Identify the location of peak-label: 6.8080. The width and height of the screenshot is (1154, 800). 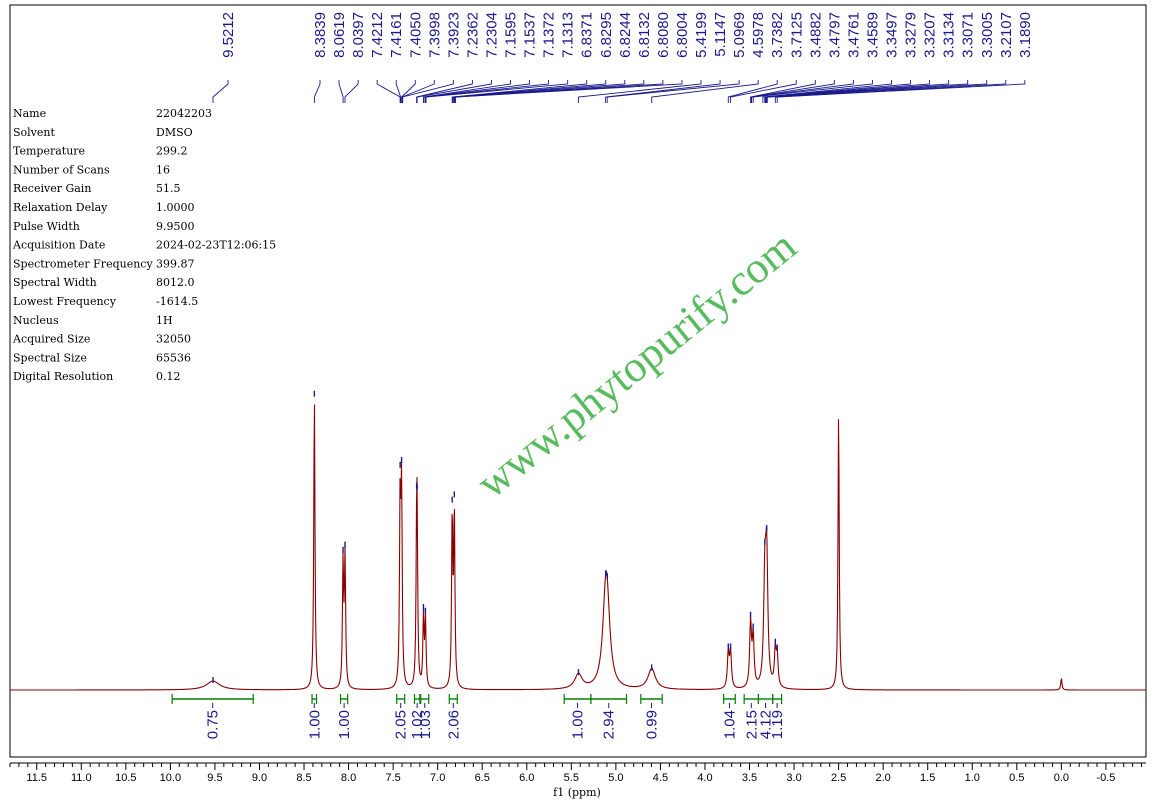
(663, 35).